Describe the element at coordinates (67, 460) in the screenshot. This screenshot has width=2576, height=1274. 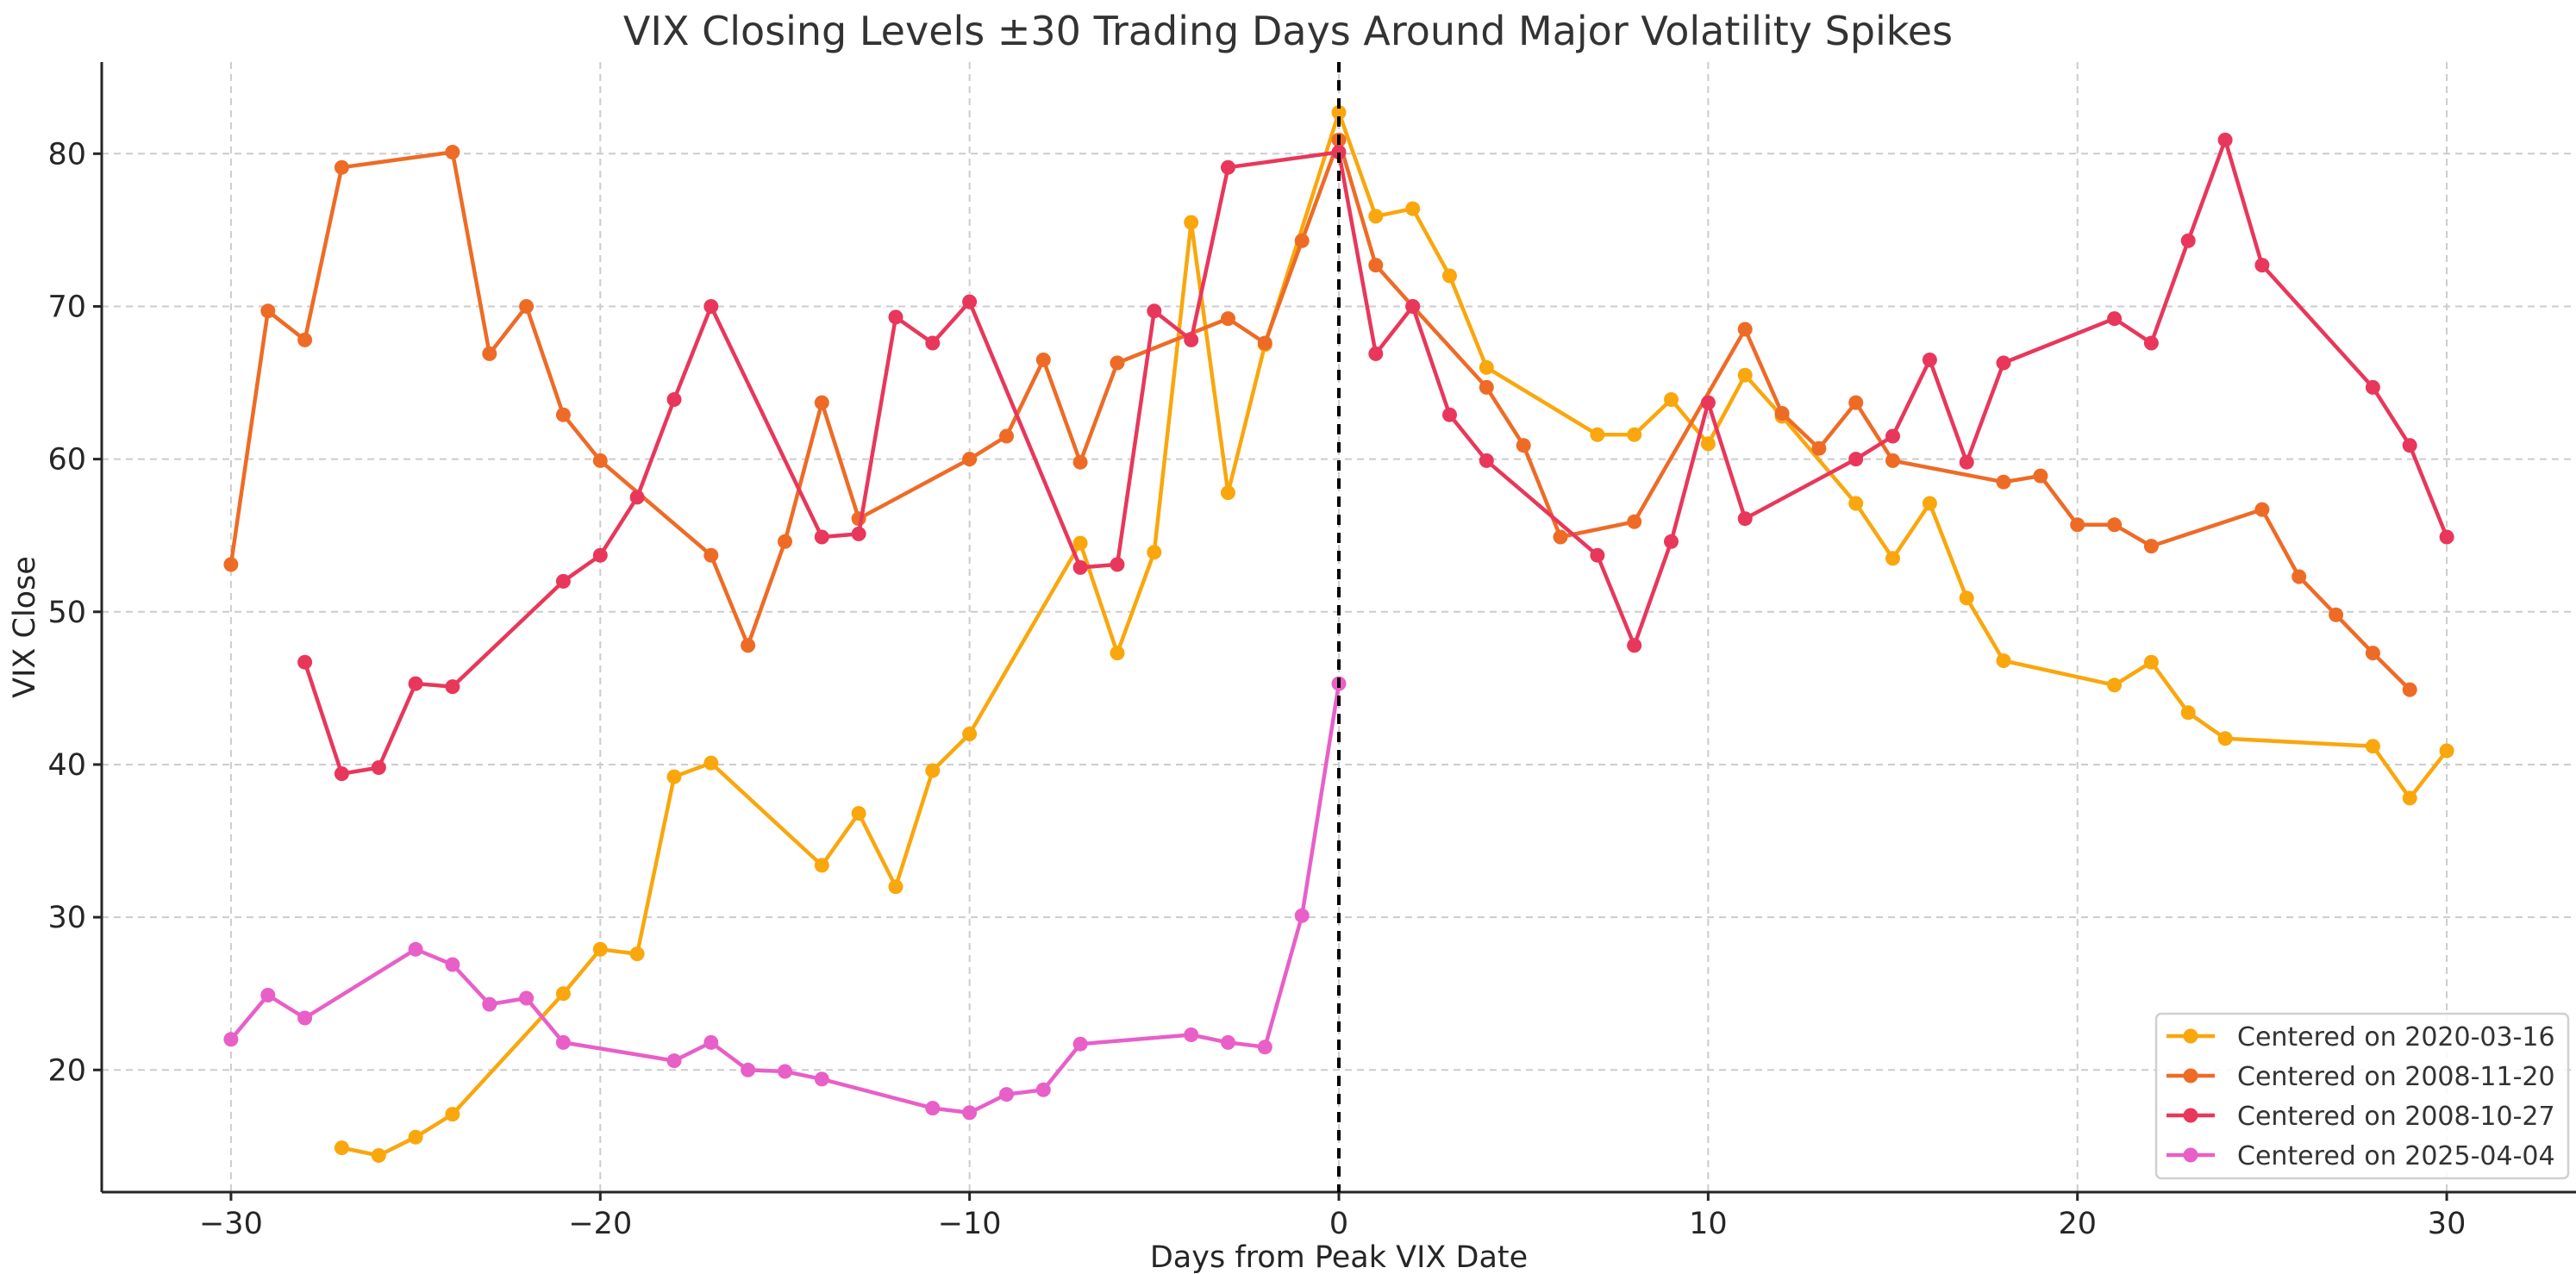
I see `y-tick-label: 60` at that location.